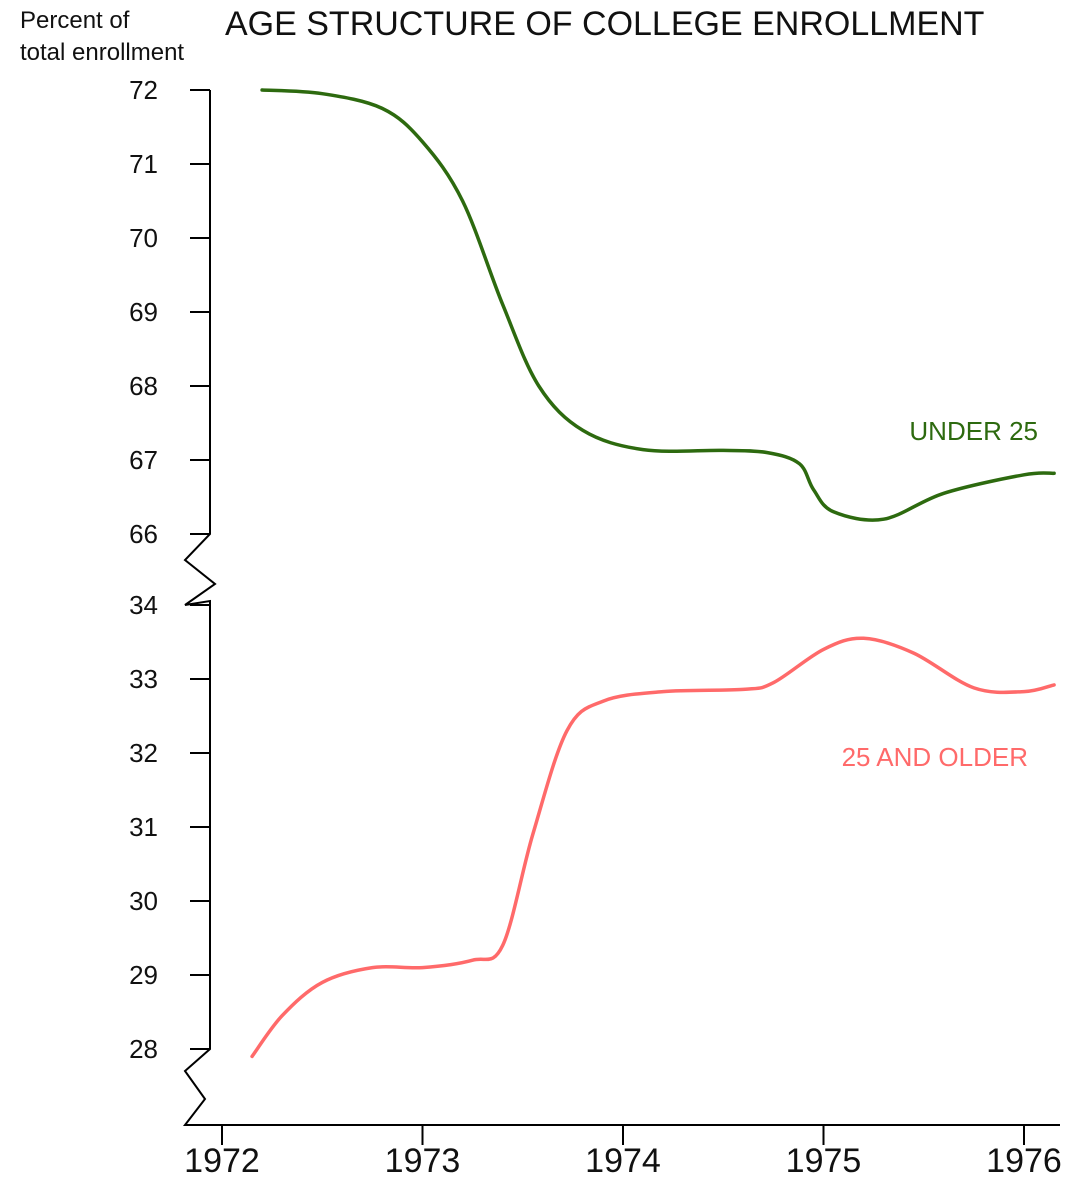 The image size is (1084, 1182). Describe the element at coordinates (143, 312) in the screenshot. I see `y-tick-label: 69` at that location.